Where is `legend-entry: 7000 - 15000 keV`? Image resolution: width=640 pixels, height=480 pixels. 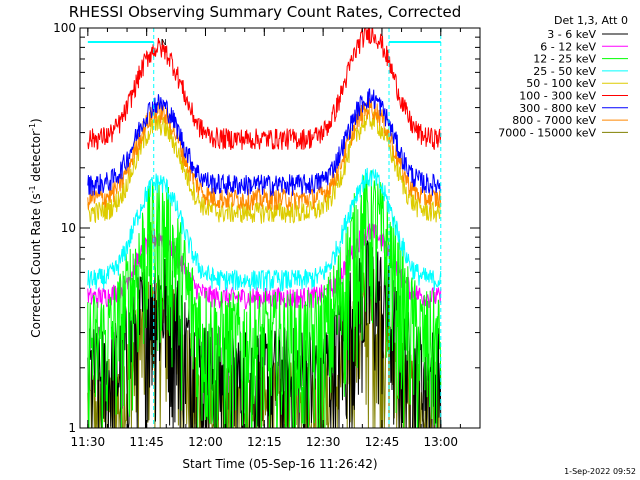 legend-entry: 7000 - 15000 keV is located at coordinates (547, 132).